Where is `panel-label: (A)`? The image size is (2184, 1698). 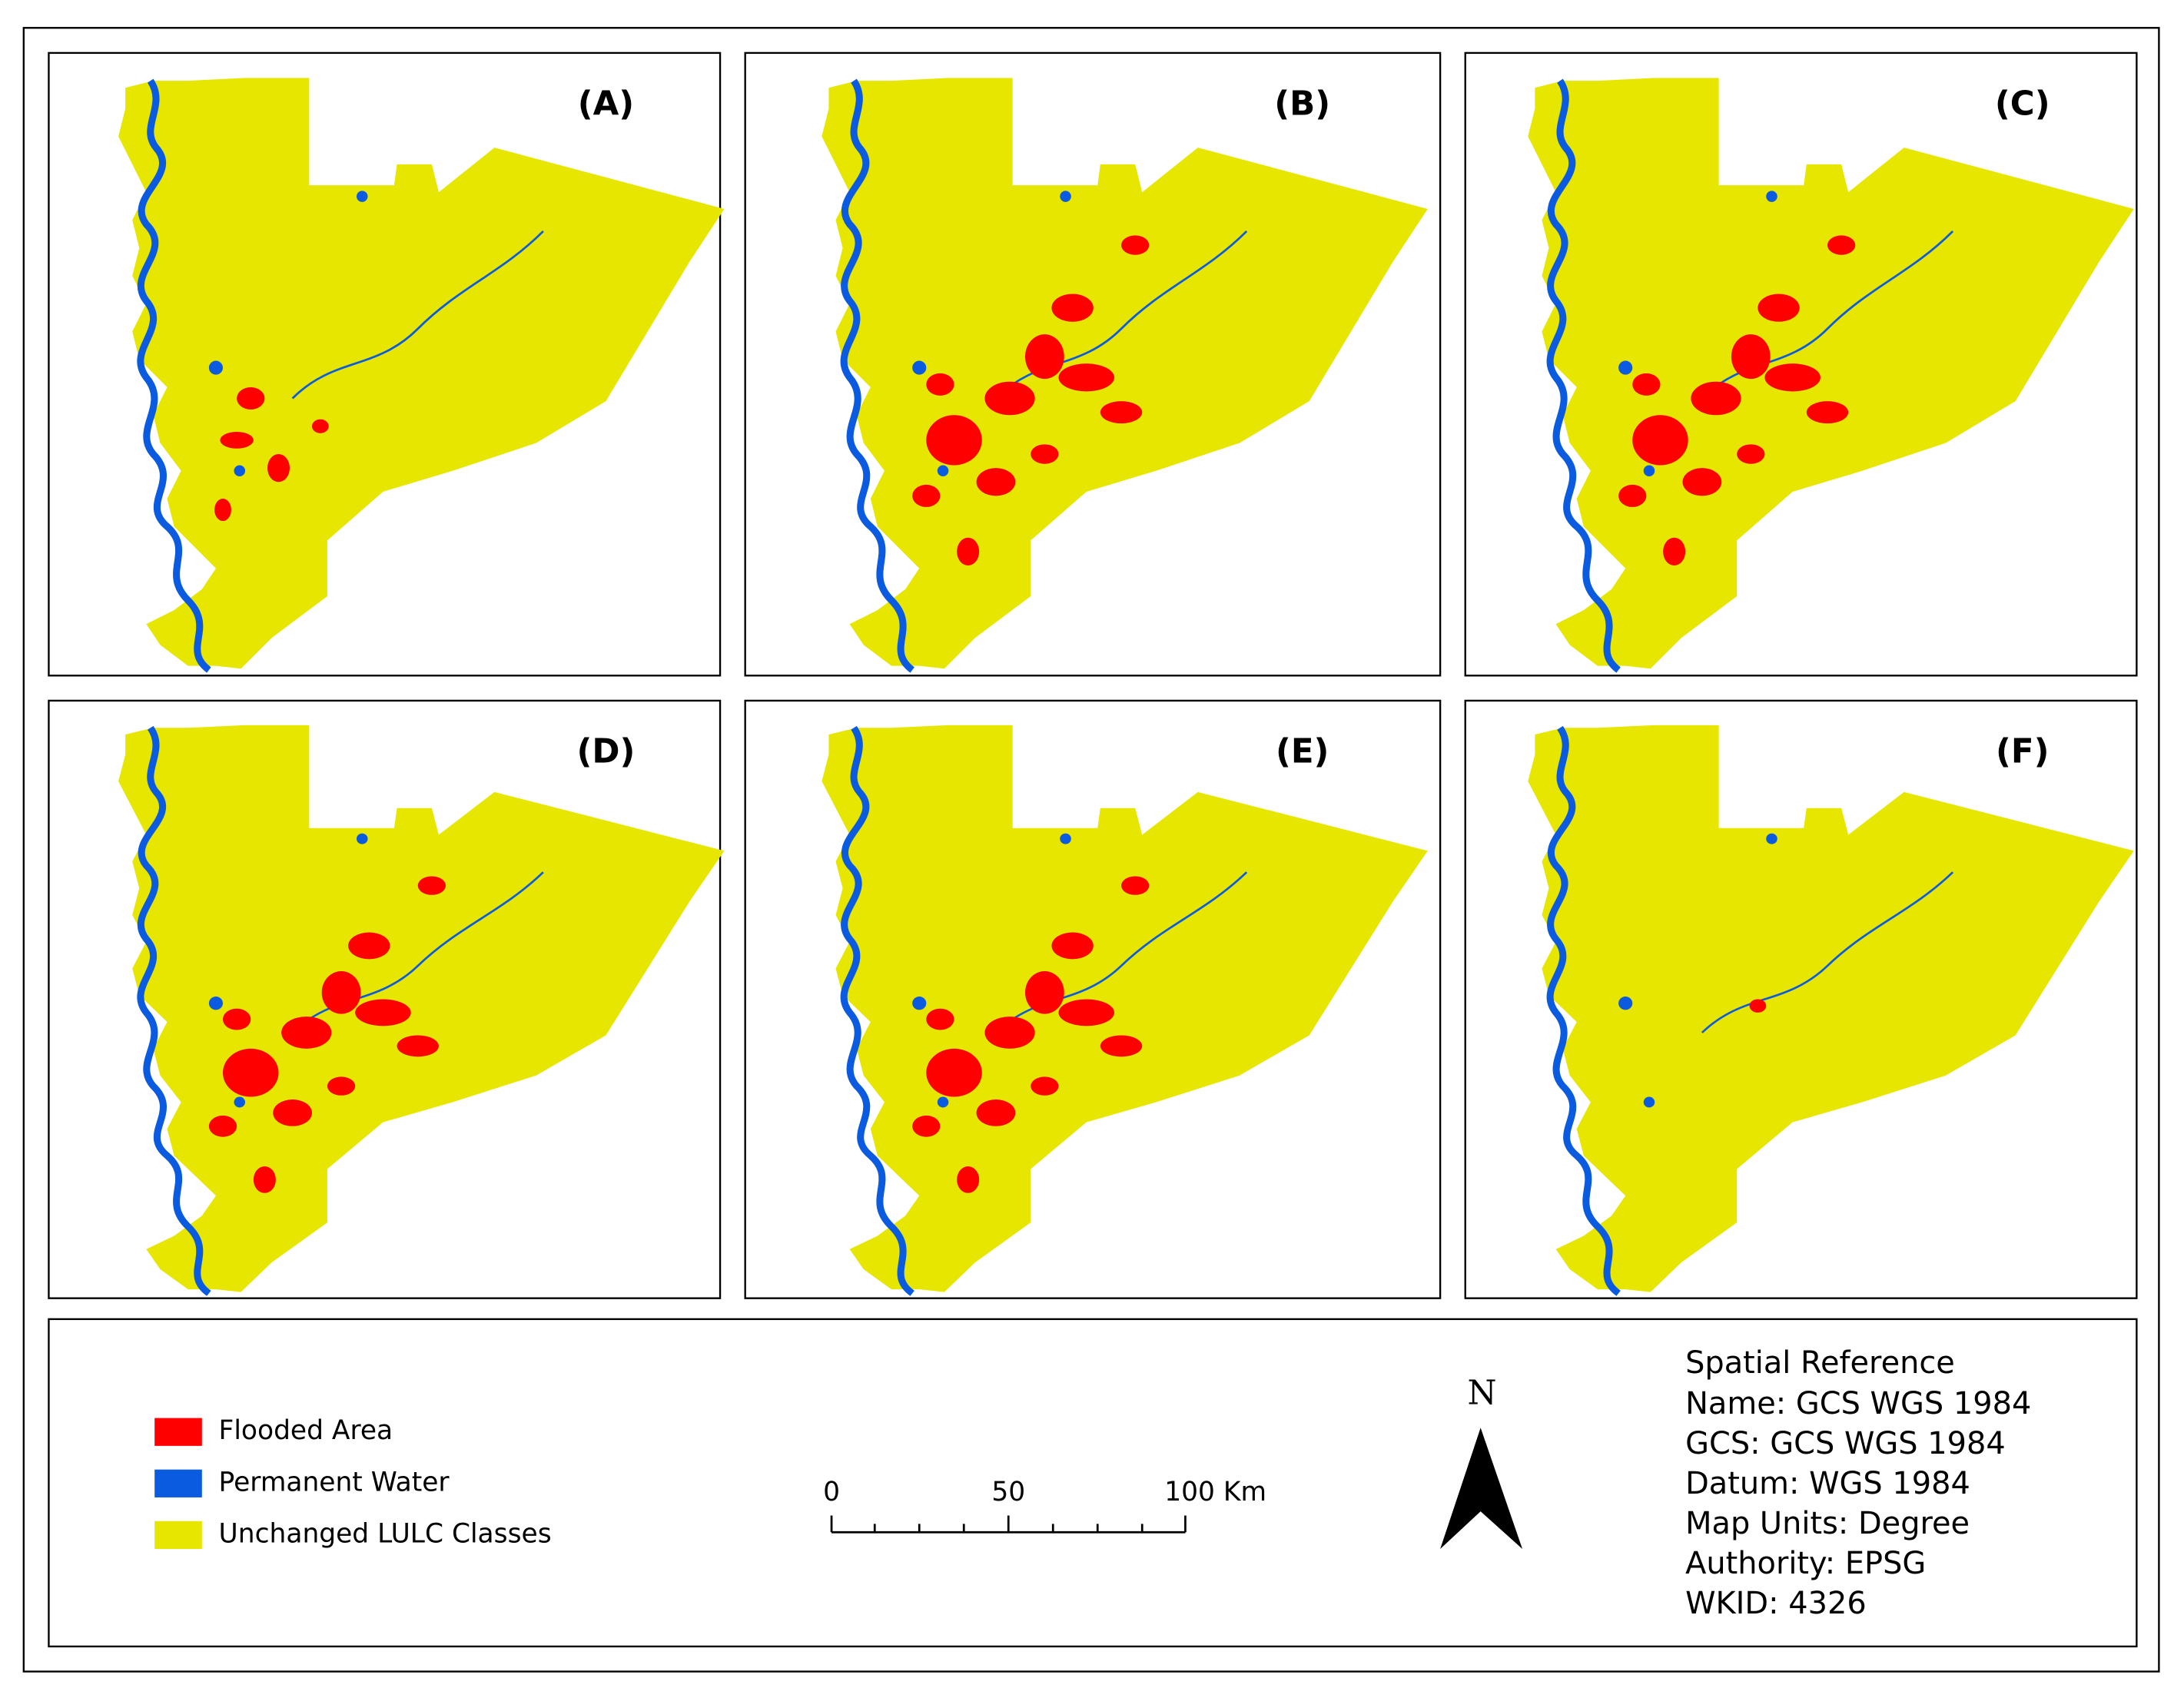
panel-label: (A) is located at coordinates (606, 104).